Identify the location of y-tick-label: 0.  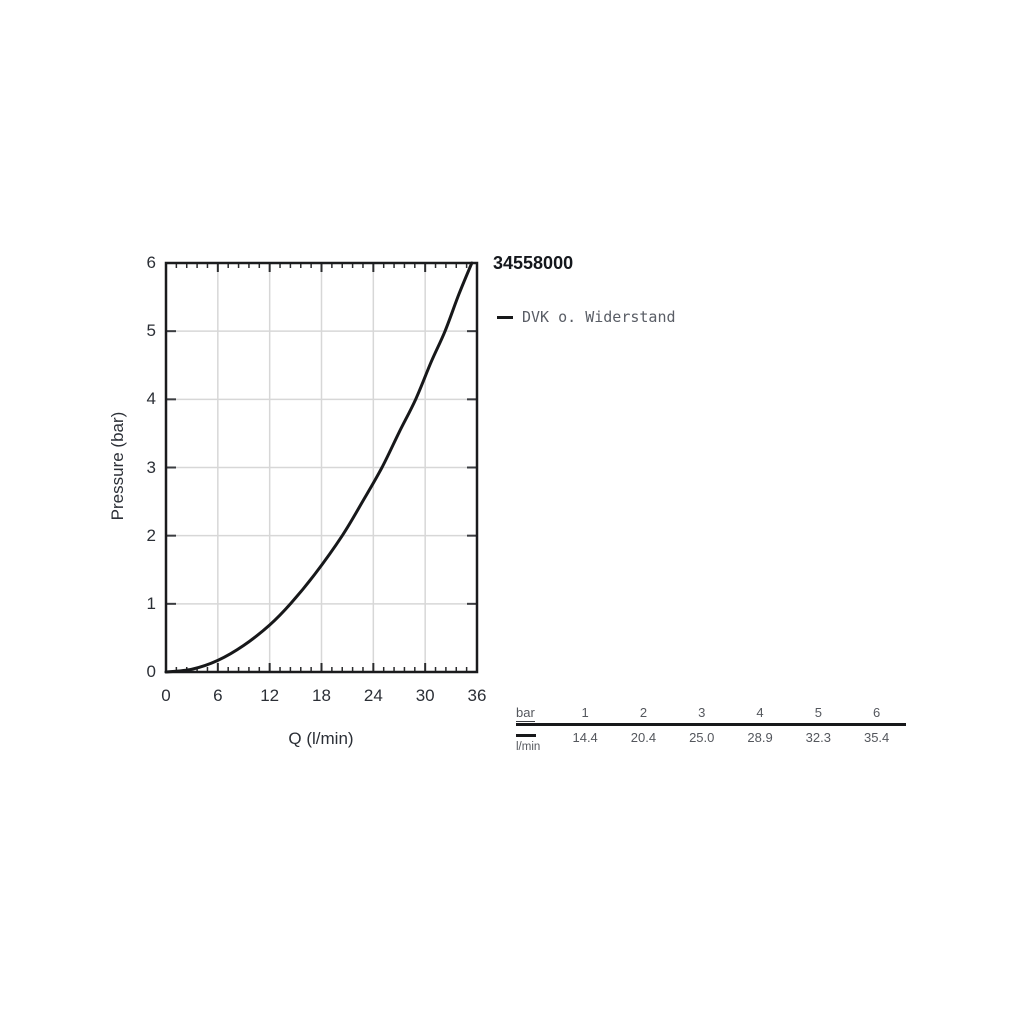
(151, 671).